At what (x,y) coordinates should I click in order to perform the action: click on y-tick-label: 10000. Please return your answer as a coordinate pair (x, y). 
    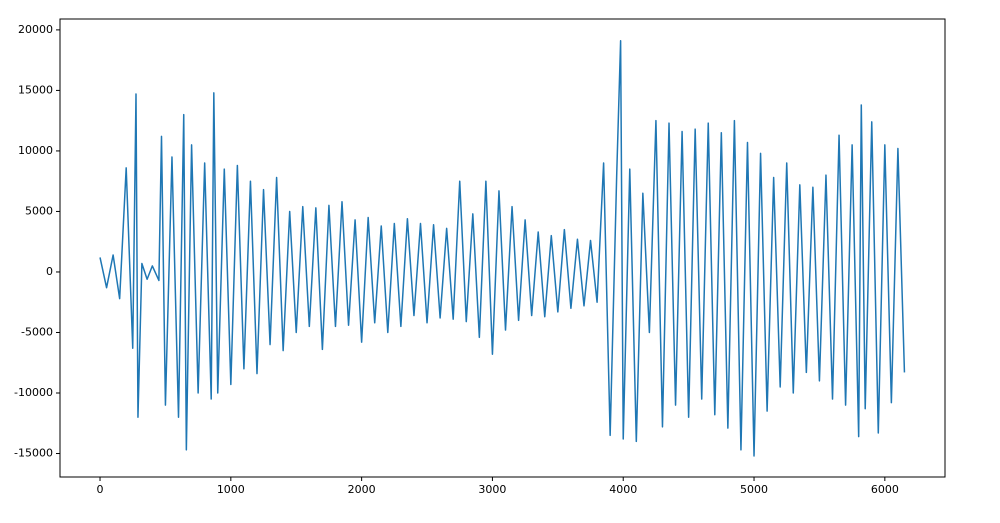
    Looking at the image, I should click on (35, 150).